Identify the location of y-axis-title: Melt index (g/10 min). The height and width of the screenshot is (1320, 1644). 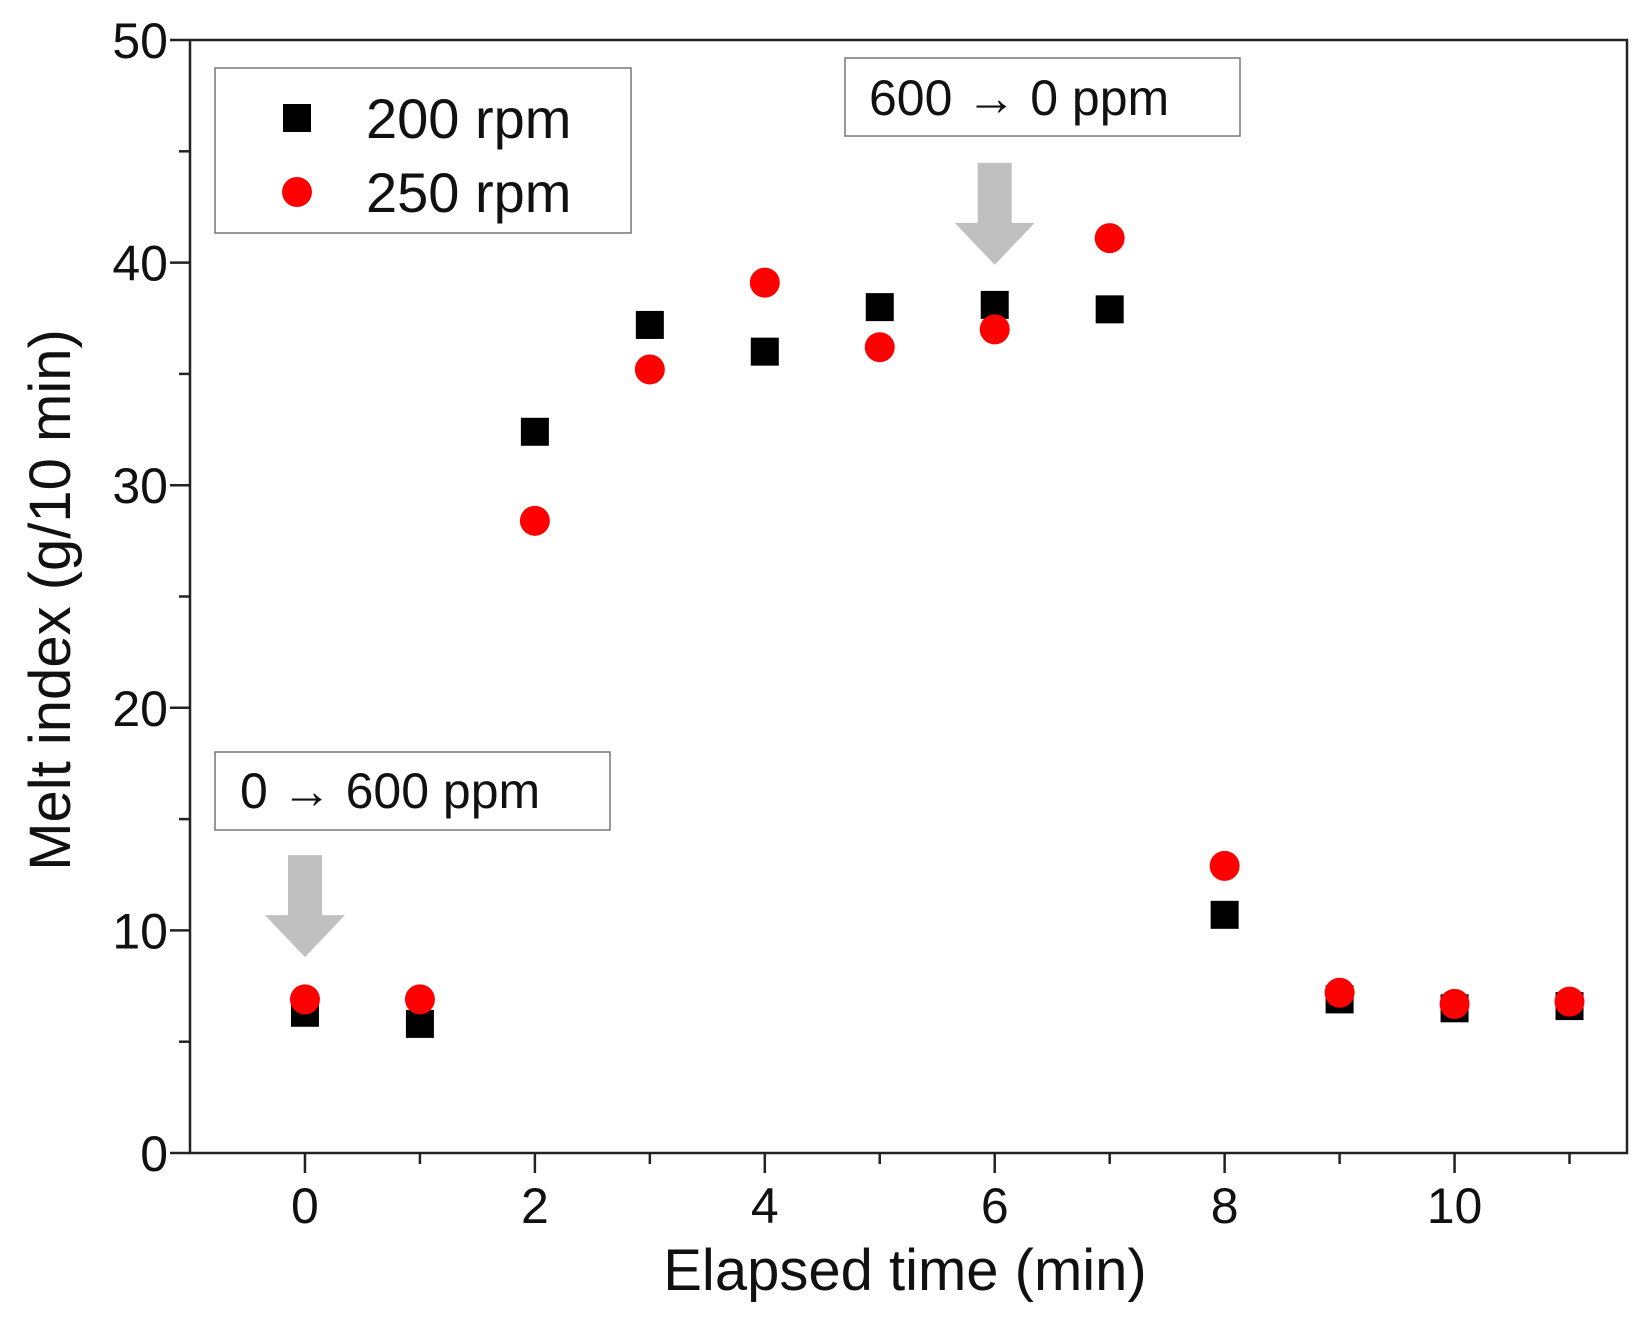
(50, 600).